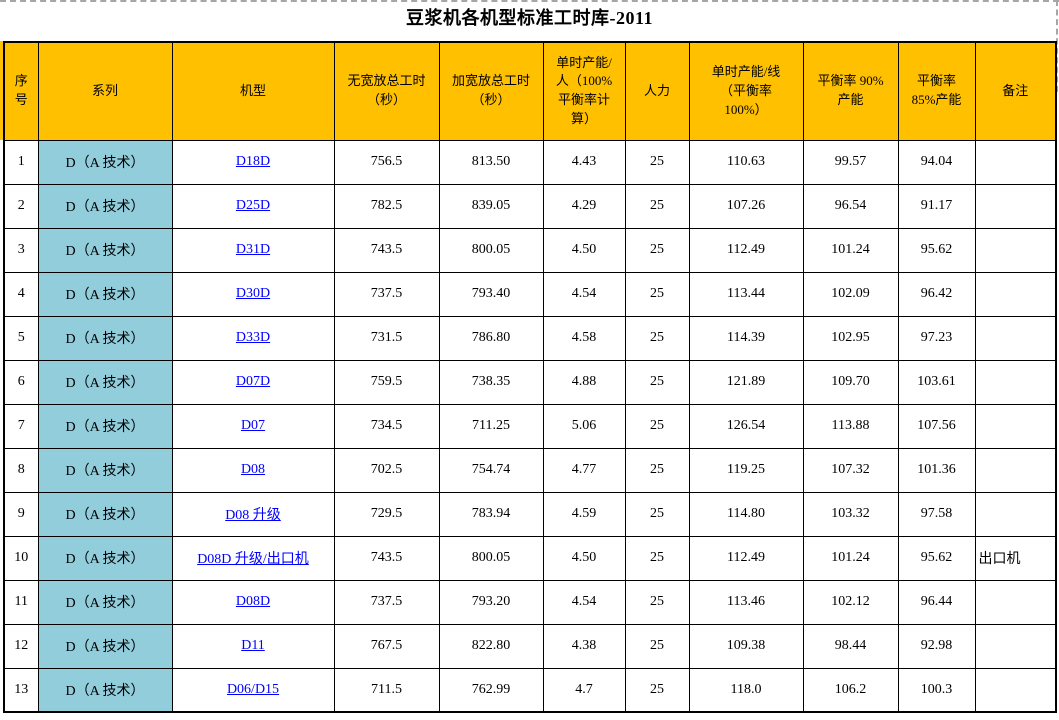 This screenshot has width=1059, height=720. I want to click on model-link: D08 升级, so click(253, 515).